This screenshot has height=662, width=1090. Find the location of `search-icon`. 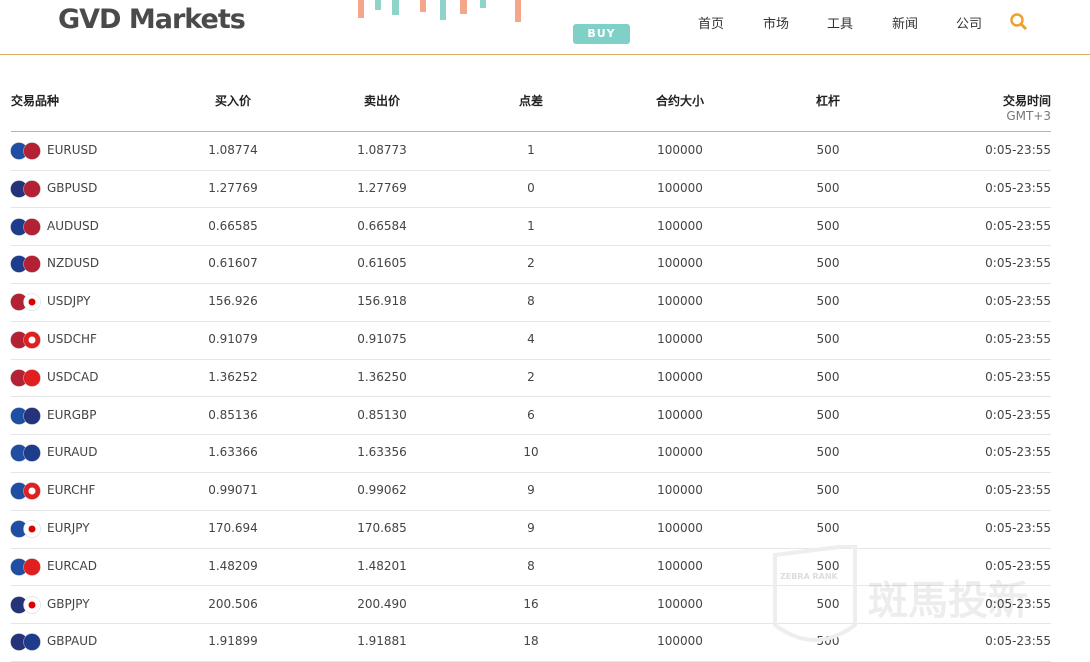

search-icon is located at coordinates (1019, 22).